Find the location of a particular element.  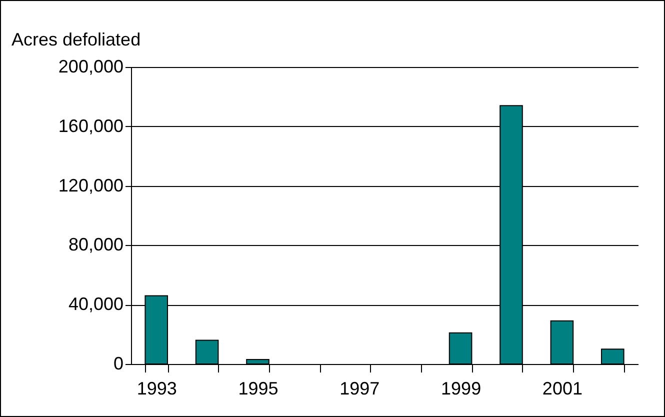

y-tick-label: 160,000 is located at coordinates (91, 126).